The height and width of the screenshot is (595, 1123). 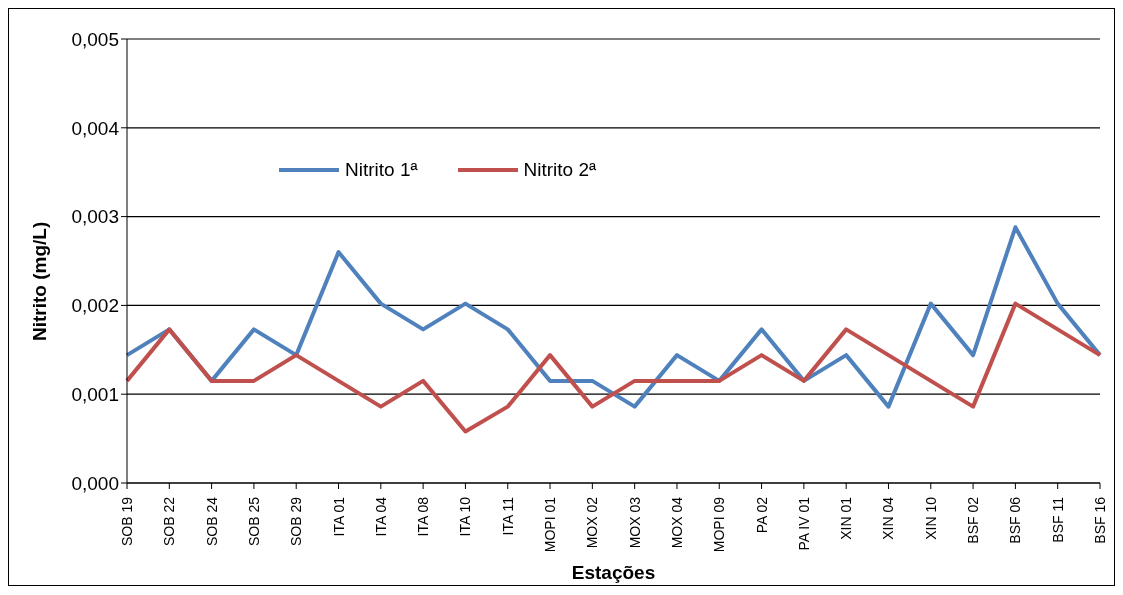 I want to click on x-tick-label: MOPI 09, so click(x=719, y=524).